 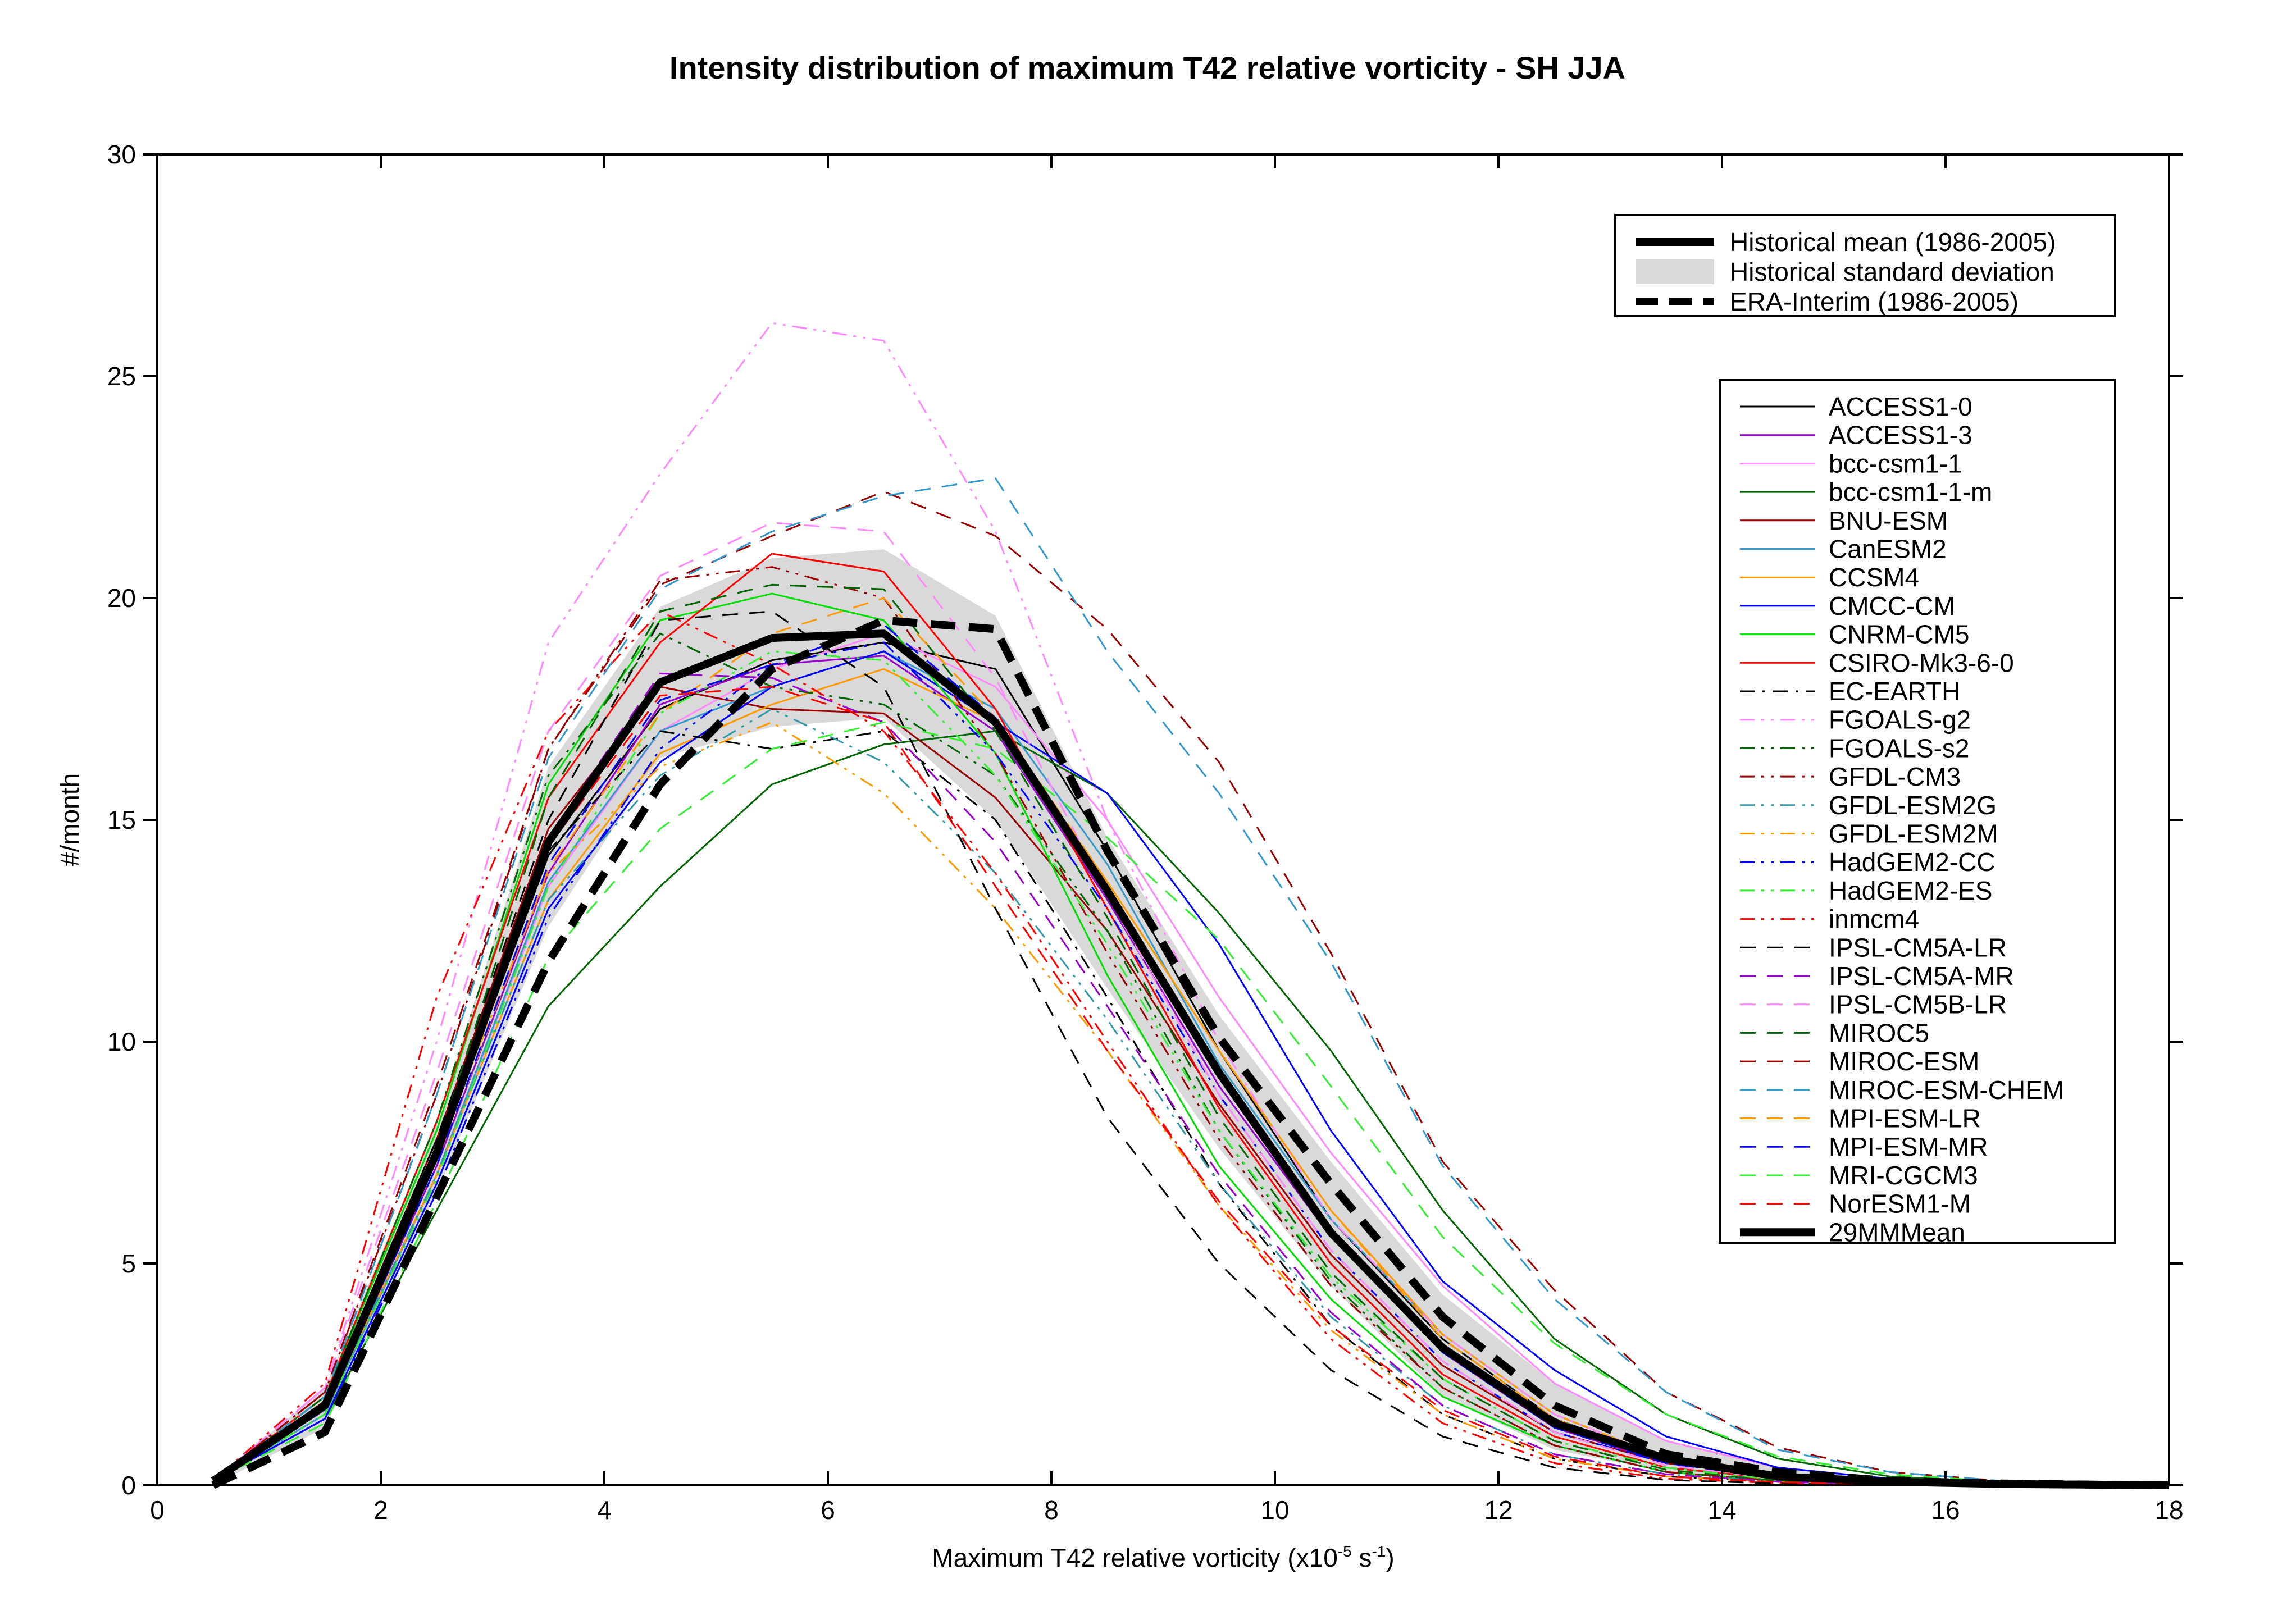 I want to click on x-tick-label: 16, so click(x=1946, y=1510).